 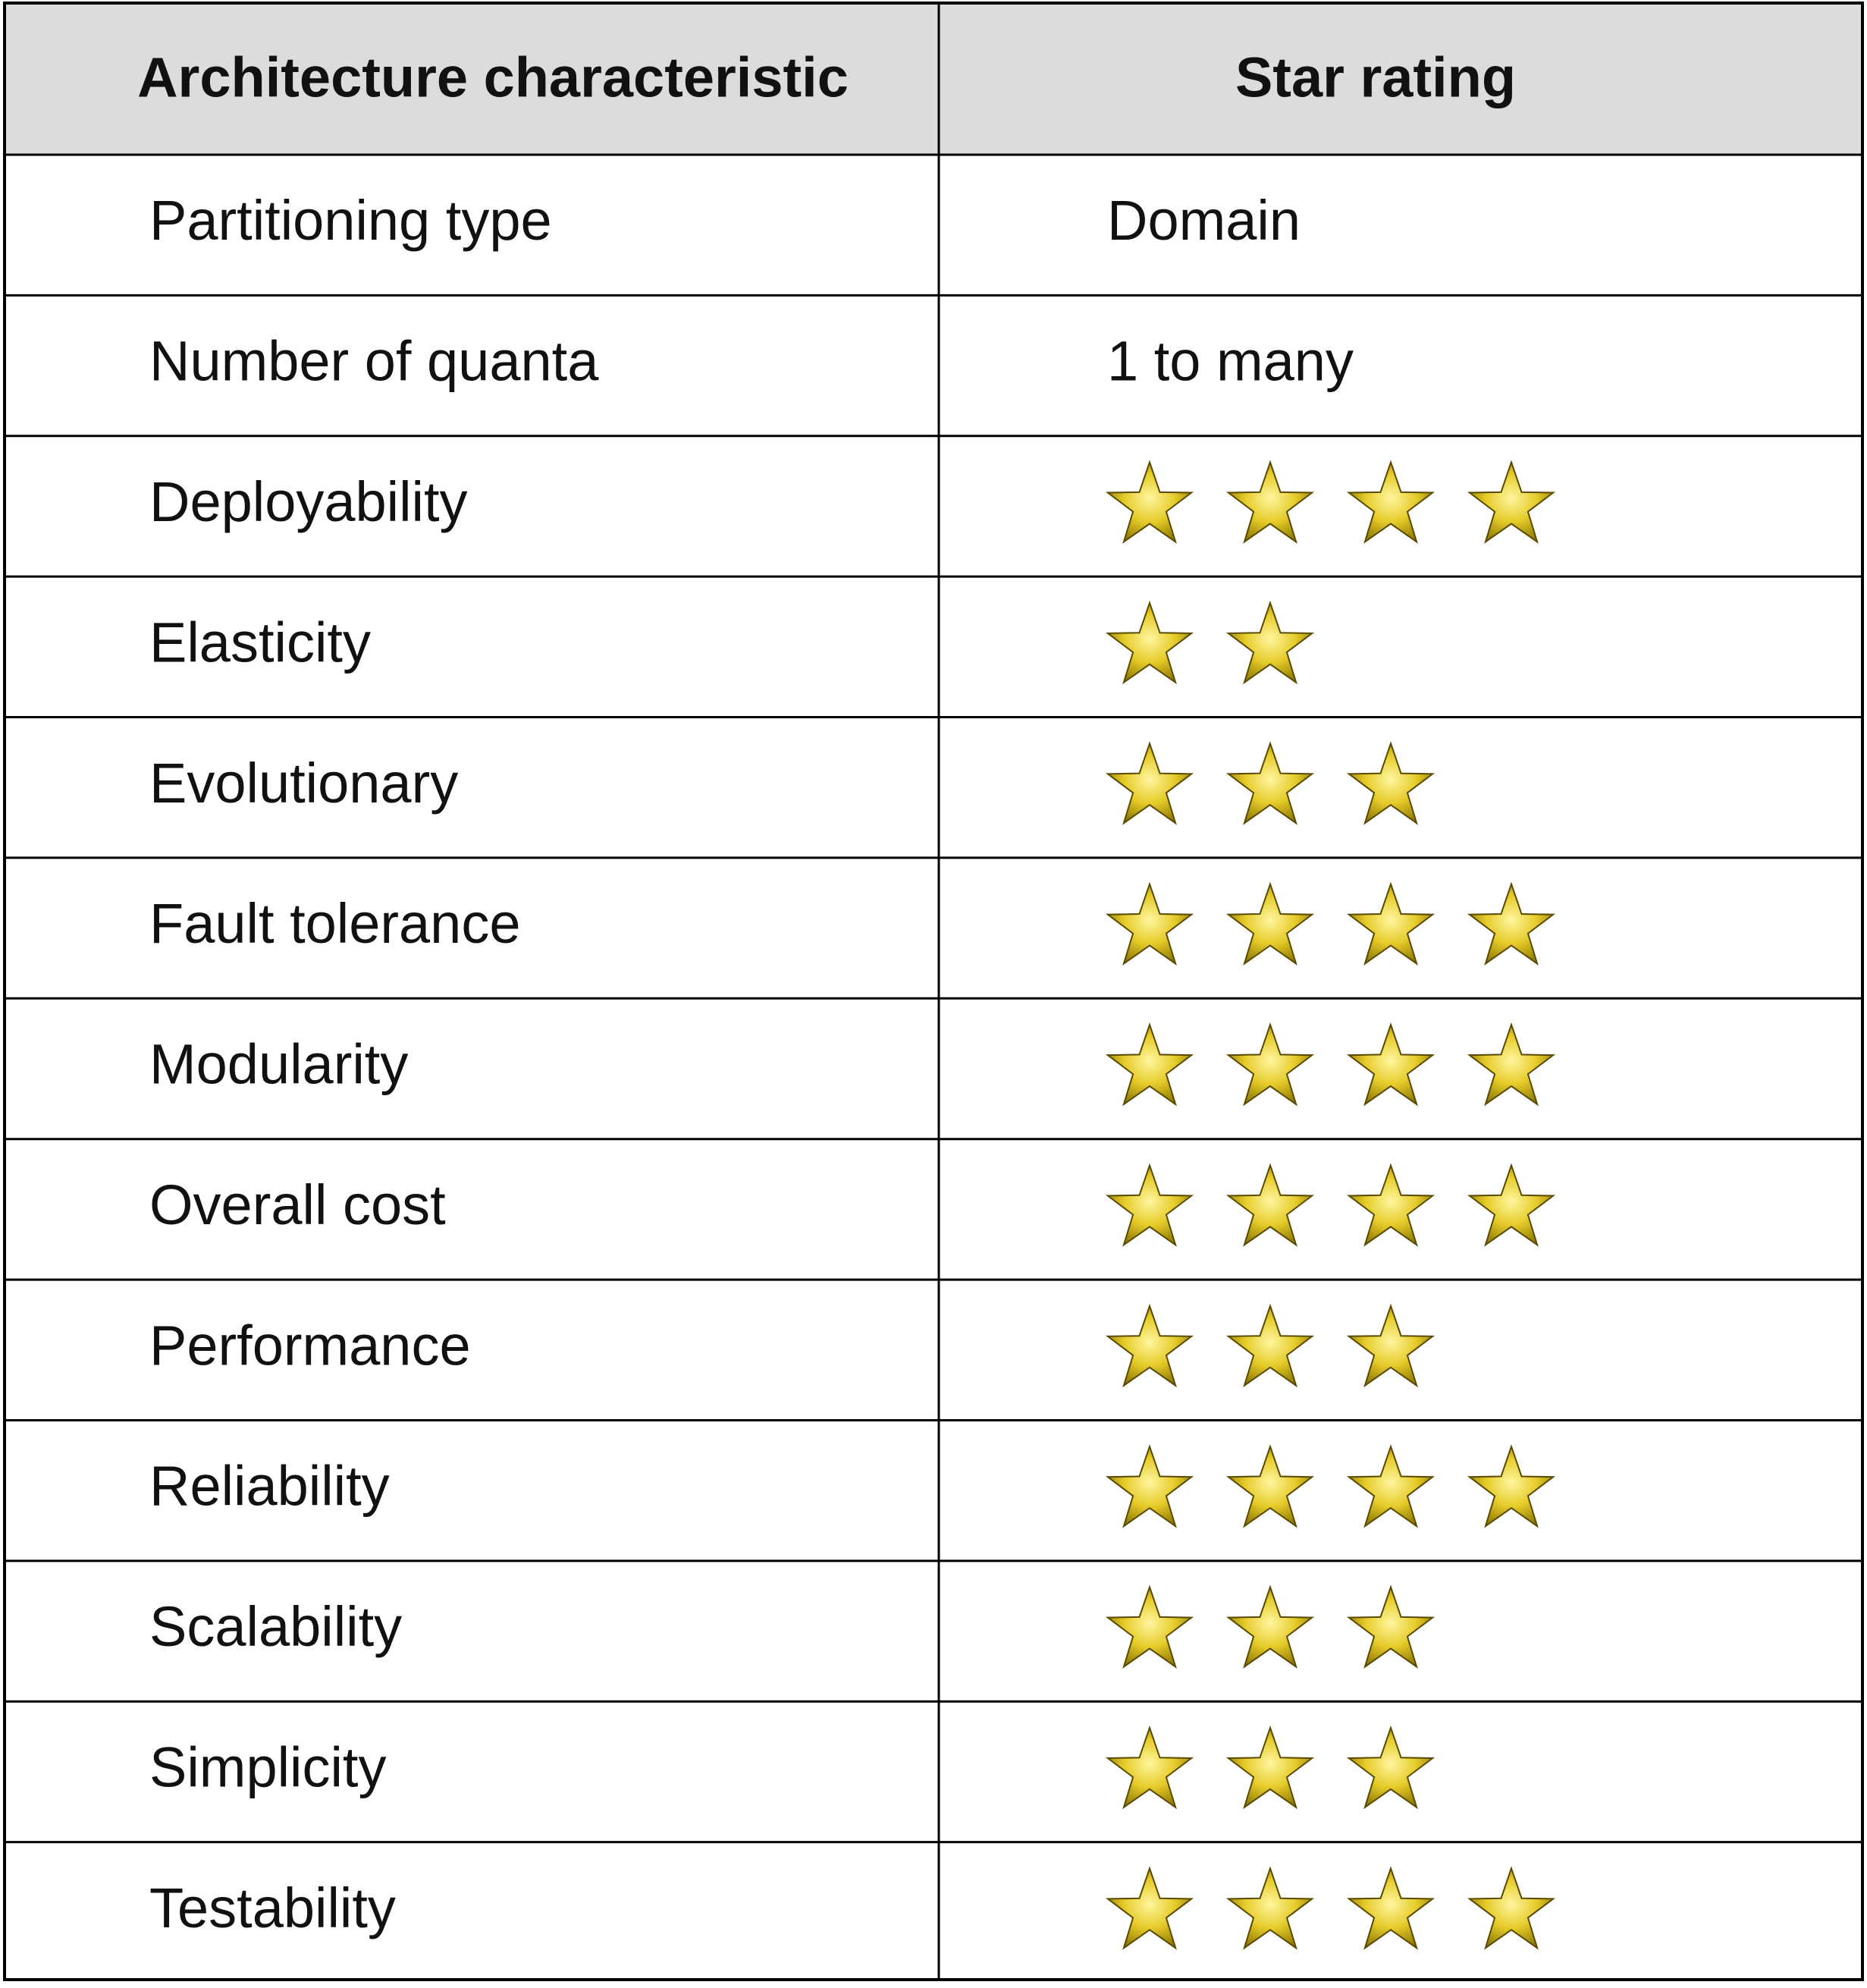 What do you see at coordinates (303, 783) in the screenshot?
I see `characteristic: Evolutionary` at bounding box center [303, 783].